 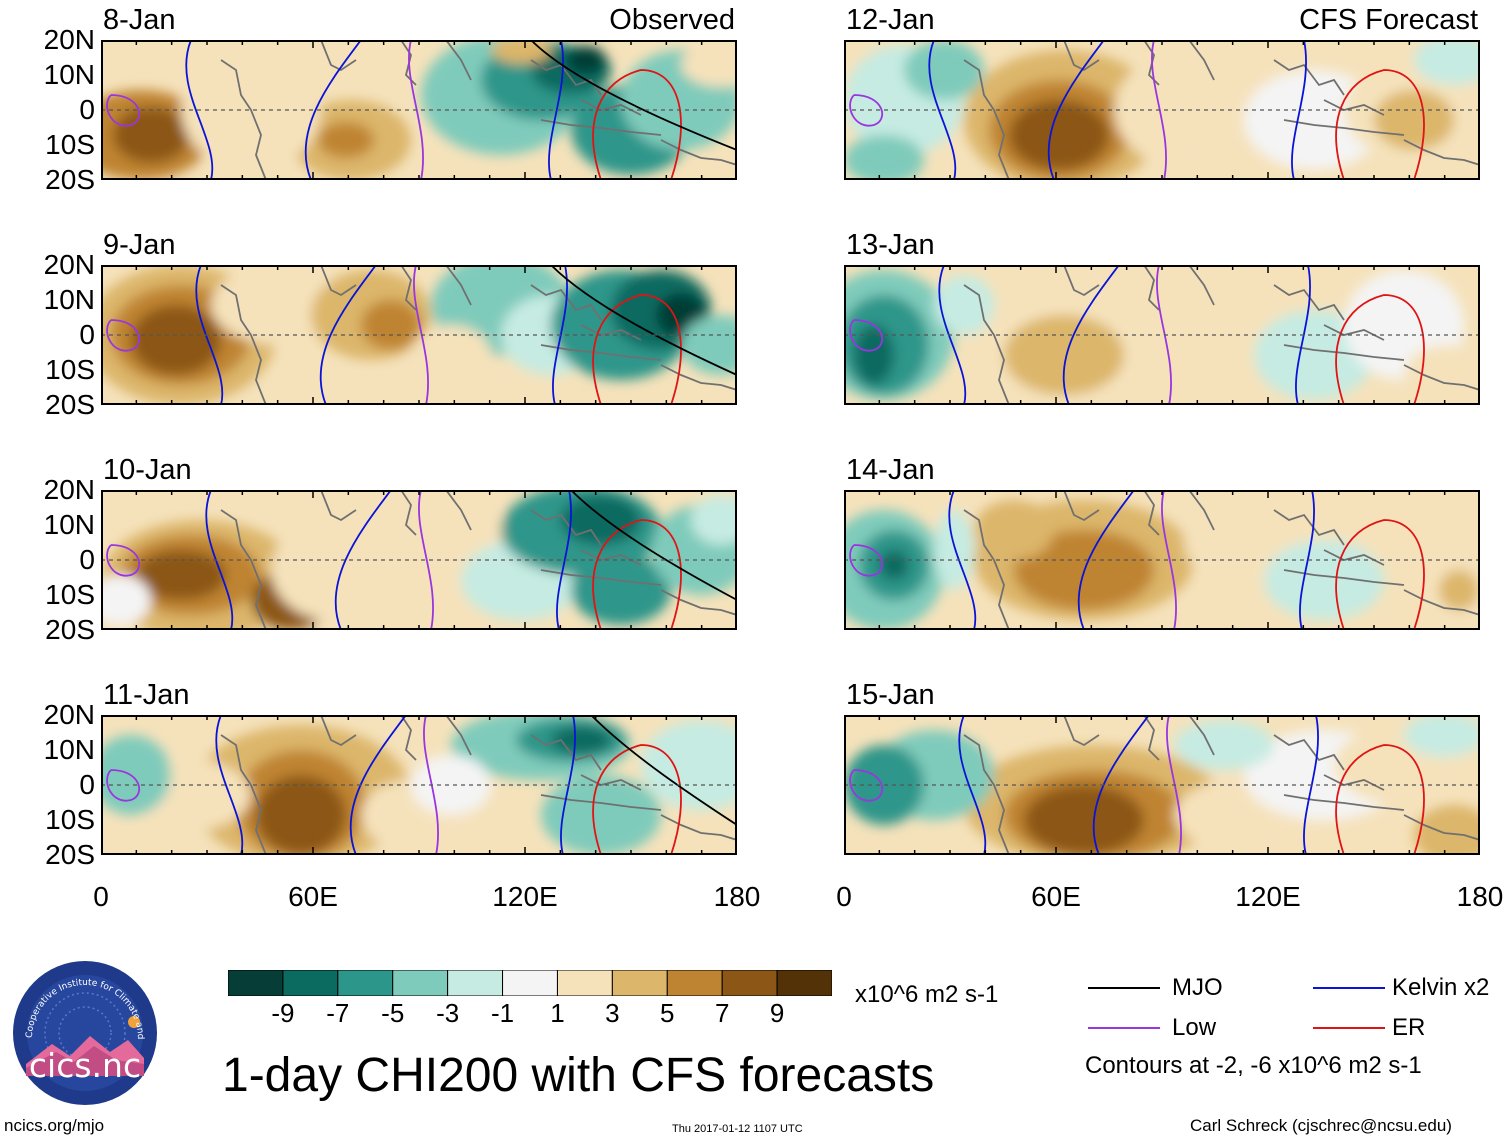 I want to click on observed-header: Observed, so click(x=672, y=20).